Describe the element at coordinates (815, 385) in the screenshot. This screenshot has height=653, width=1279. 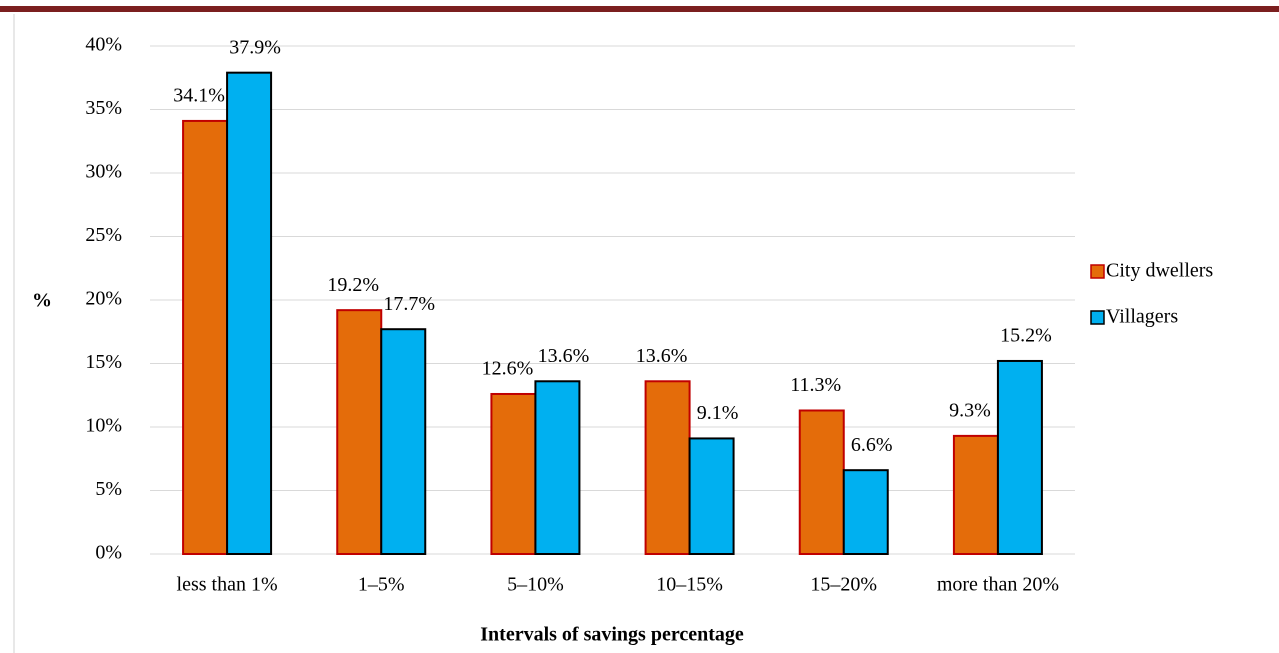
I see `value-label: 11.3%` at that location.